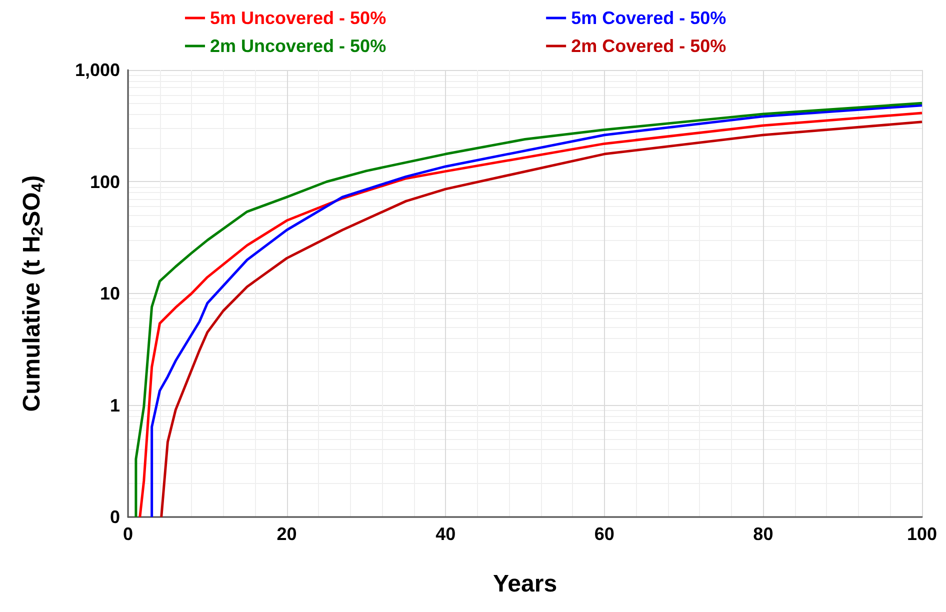 The height and width of the screenshot is (612, 946). Describe the element at coordinates (298, 18) in the screenshot. I see `legend-label: 5m Uncovered - 50%` at that location.